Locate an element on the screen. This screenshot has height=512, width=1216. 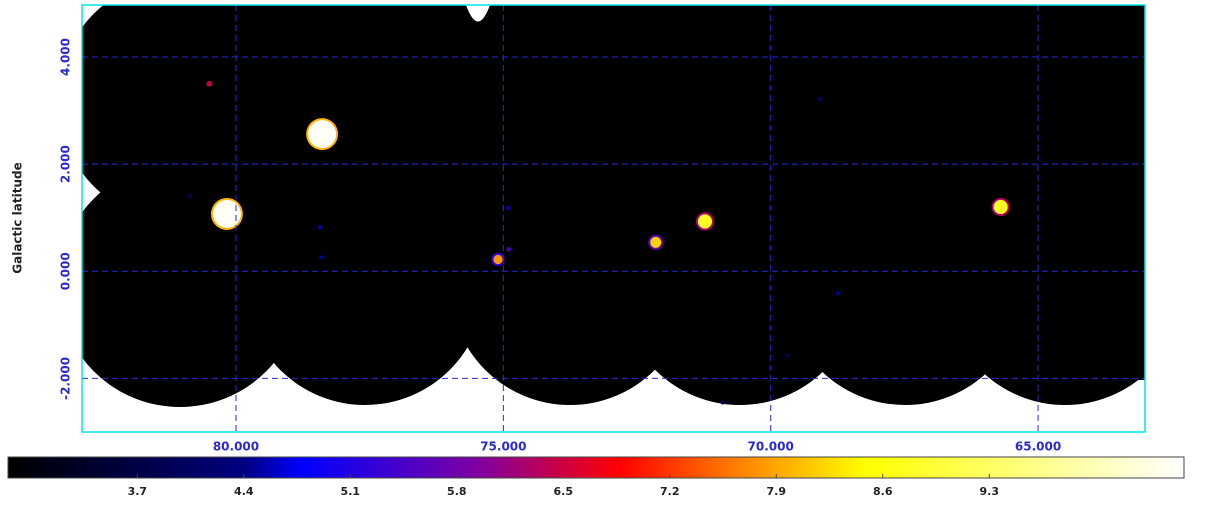
y-tick-label: 0.000 is located at coordinates (66, 271).